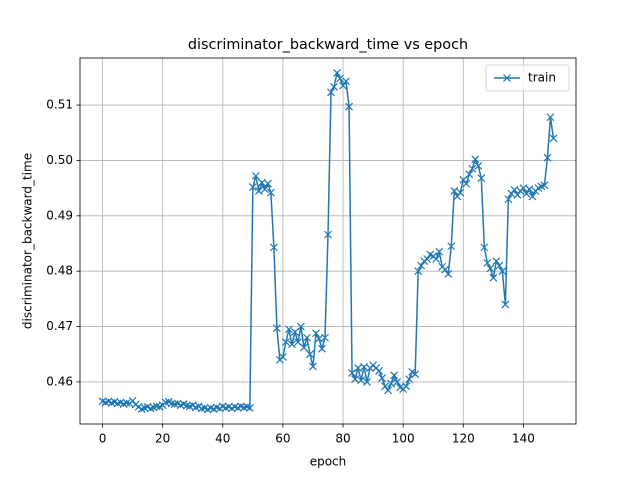  Describe the element at coordinates (282, 439) in the screenshot. I see `x-tick-label: 60` at that location.